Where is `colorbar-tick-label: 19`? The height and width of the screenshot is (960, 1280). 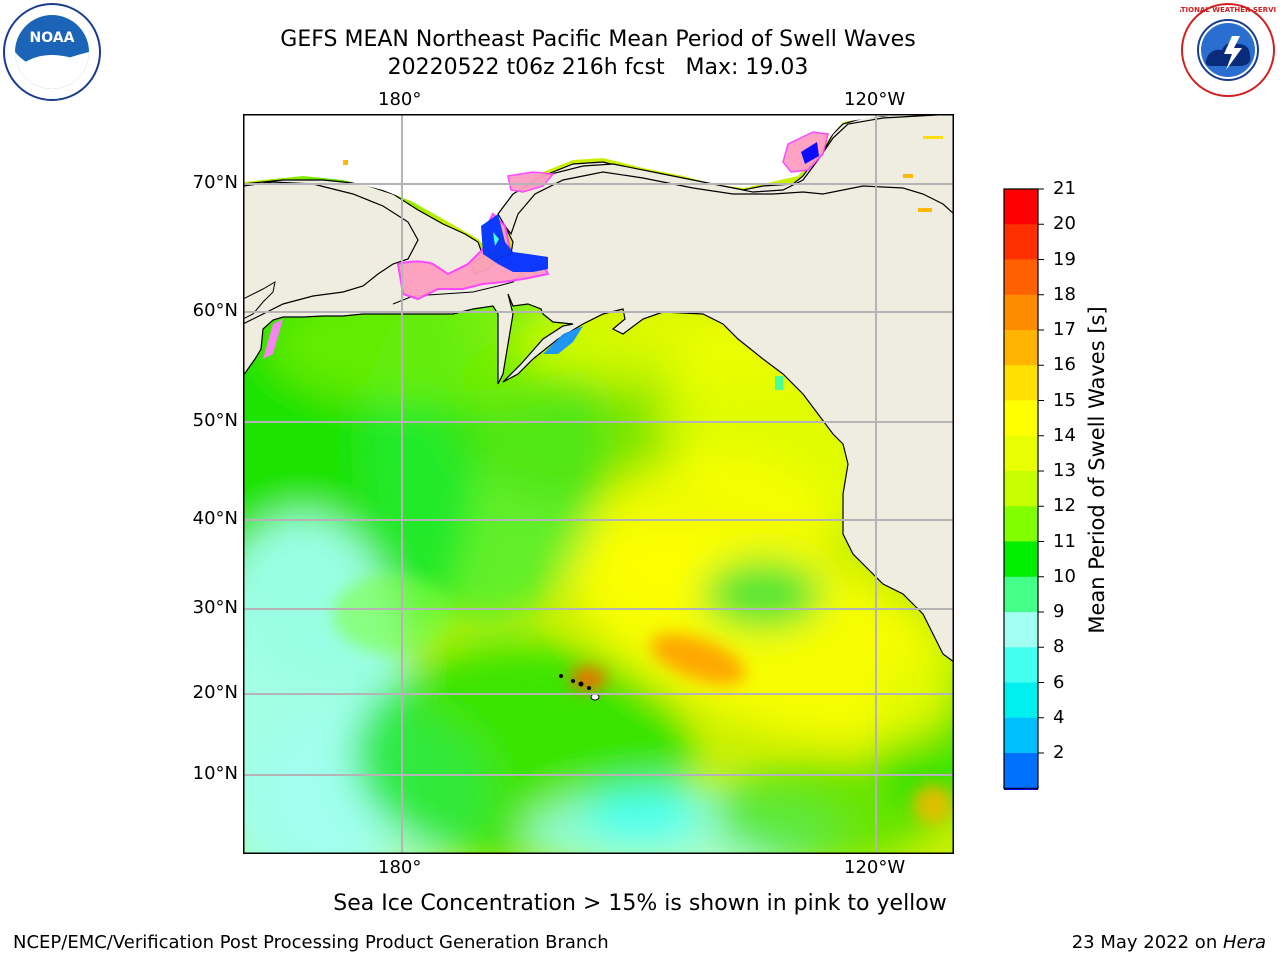 colorbar-tick-label: 19 is located at coordinates (1064, 259).